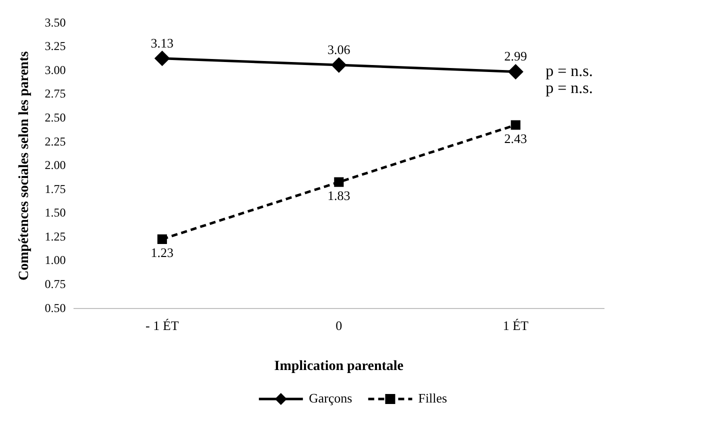  Describe the element at coordinates (55, 117) in the screenshot. I see `y-tick-label: 2.50` at that location.